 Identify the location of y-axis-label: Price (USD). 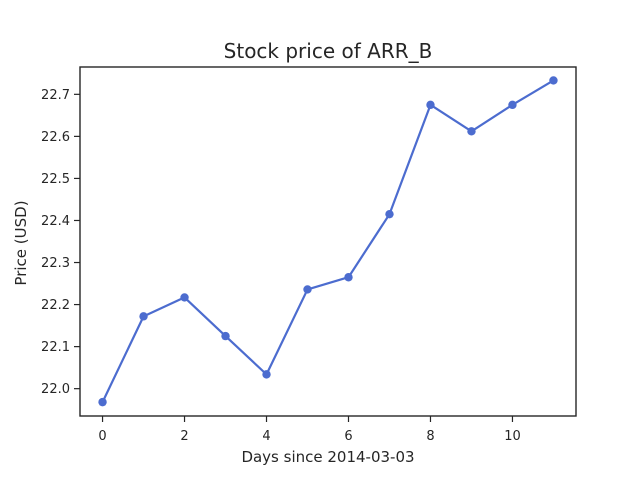
(21, 242).